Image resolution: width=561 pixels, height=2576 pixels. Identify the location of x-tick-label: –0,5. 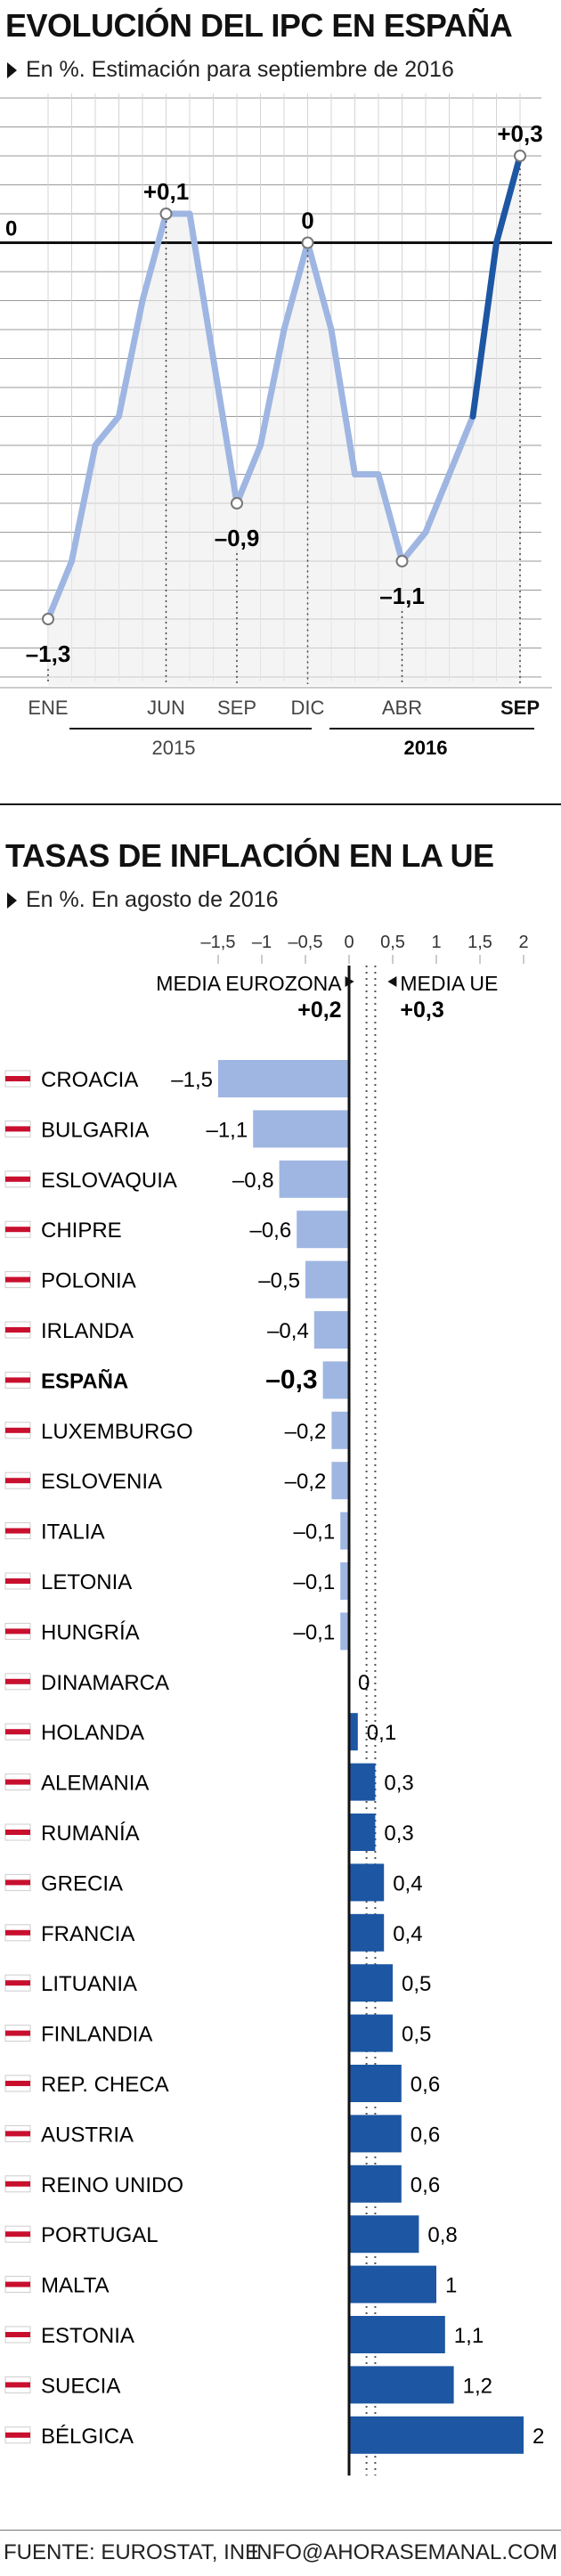
(306, 942).